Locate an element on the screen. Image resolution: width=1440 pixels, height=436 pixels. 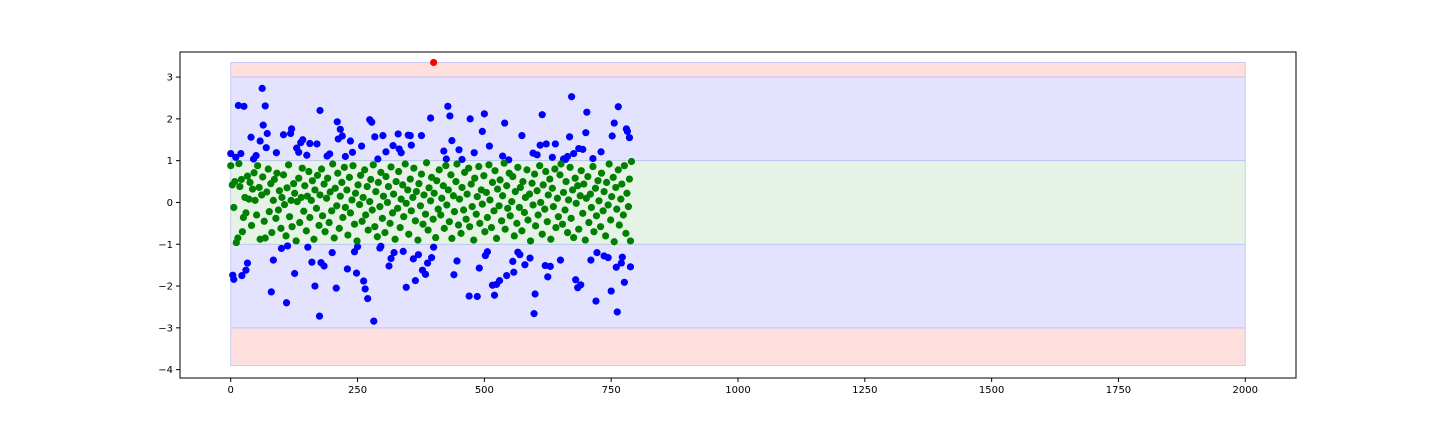
band-middle is located at coordinates (738, 119).